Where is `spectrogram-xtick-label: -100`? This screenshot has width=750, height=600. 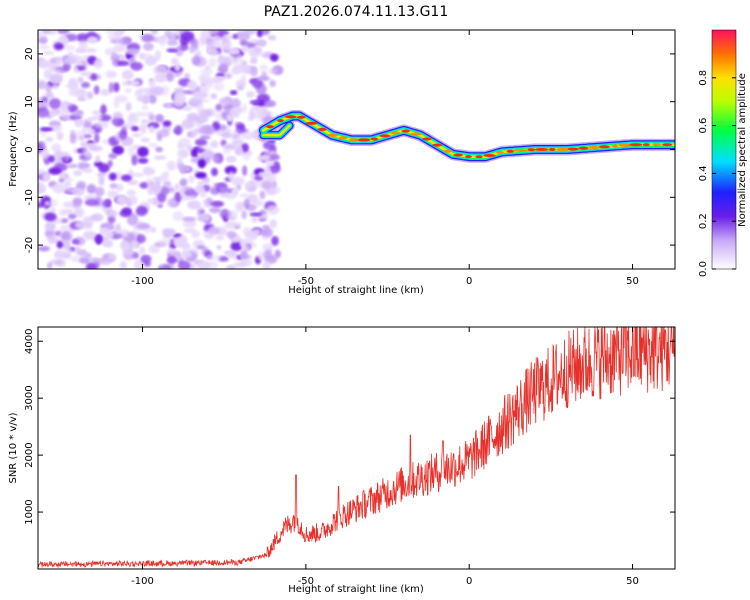 spectrogram-xtick-label: -100 is located at coordinates (142, 281).